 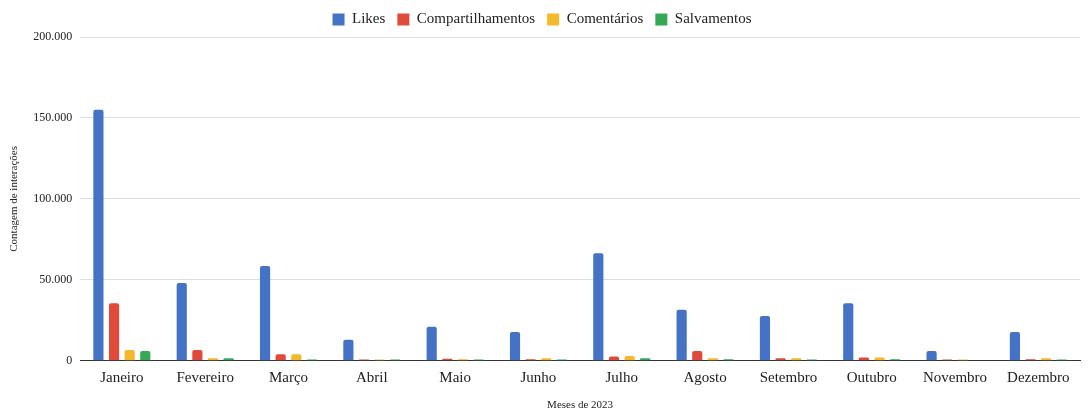 I want to click on x-tick-label: Dezembro, so click(x=1038, y=376).